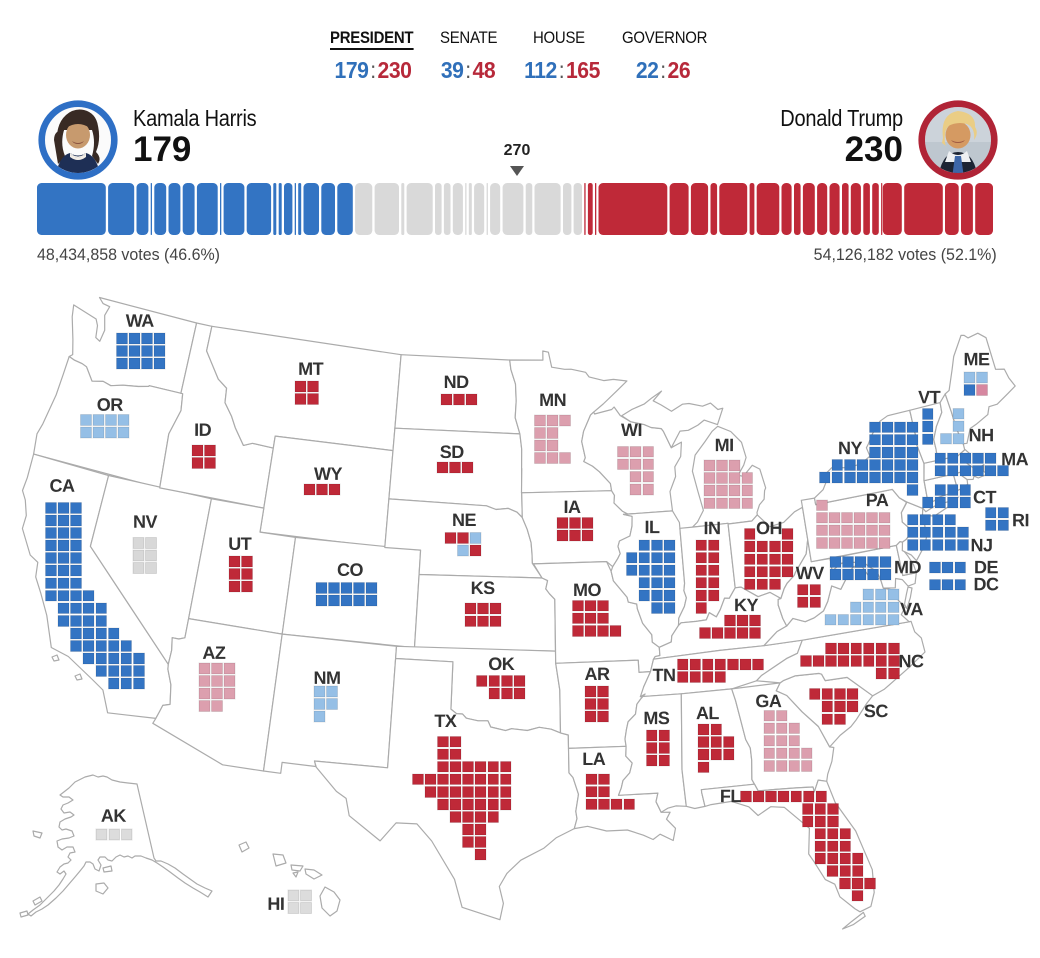 This screenshot has width=1040, height=958. Describe the element at coordinates (850, 448) in the screenshot. I see `svg-text: NY` at that location.